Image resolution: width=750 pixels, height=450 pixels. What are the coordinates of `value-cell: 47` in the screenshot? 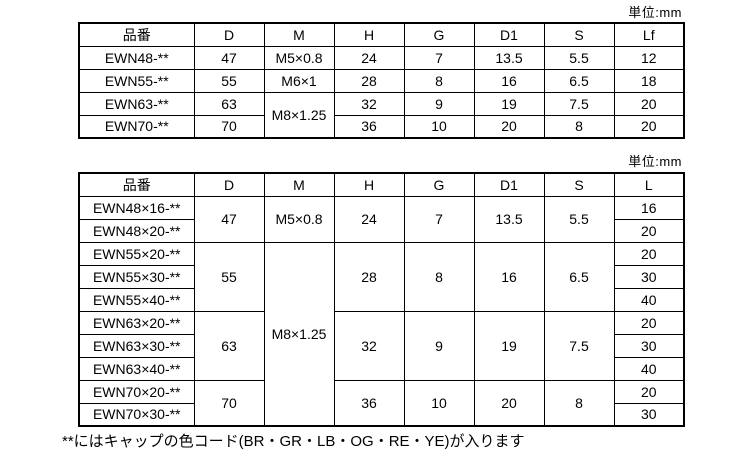 It's located at (229, 219).